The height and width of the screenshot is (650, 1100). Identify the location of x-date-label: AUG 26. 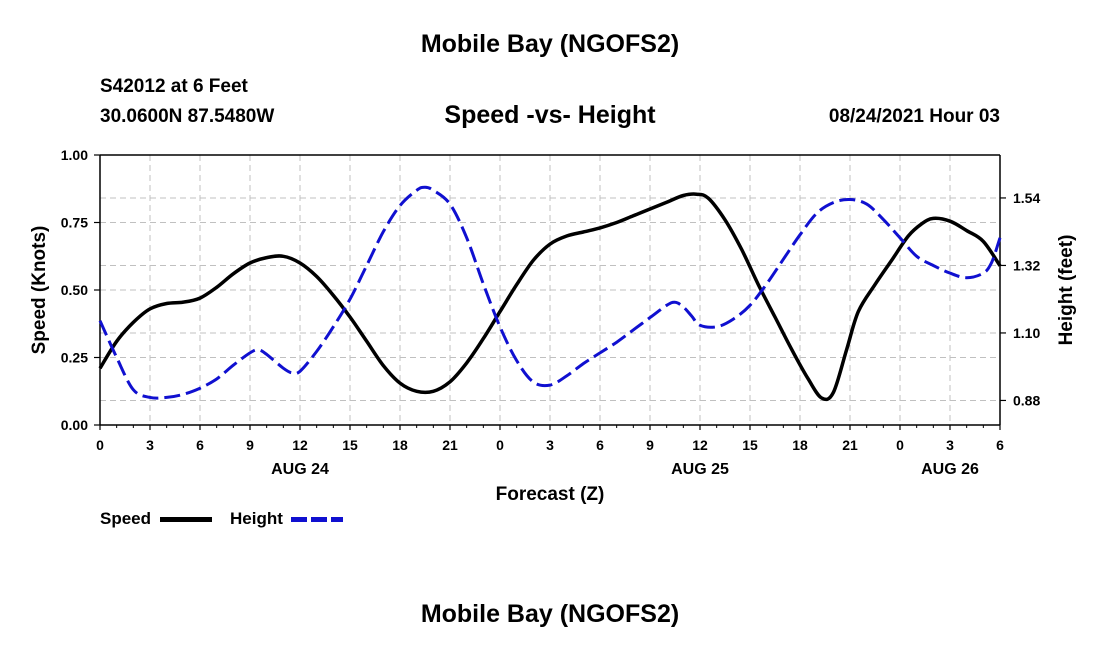
(950, 469).